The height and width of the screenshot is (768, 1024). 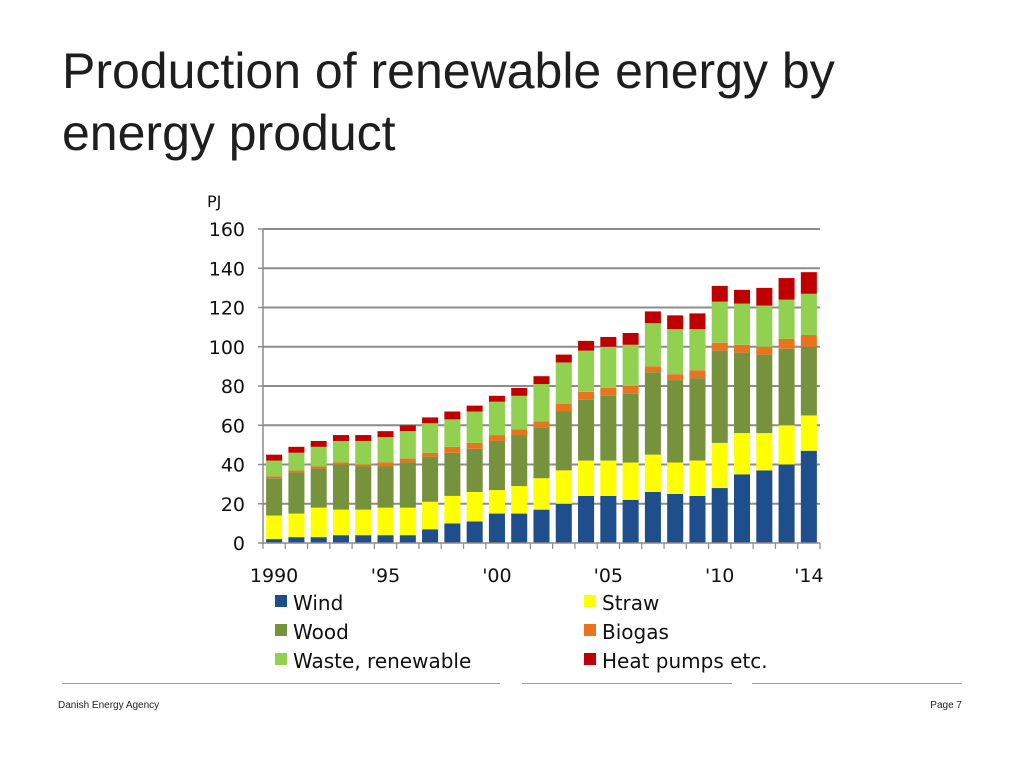 I want to click on x-axis: 1990 '95 '00 '05 '10 '14, so click(x=537, y=564).